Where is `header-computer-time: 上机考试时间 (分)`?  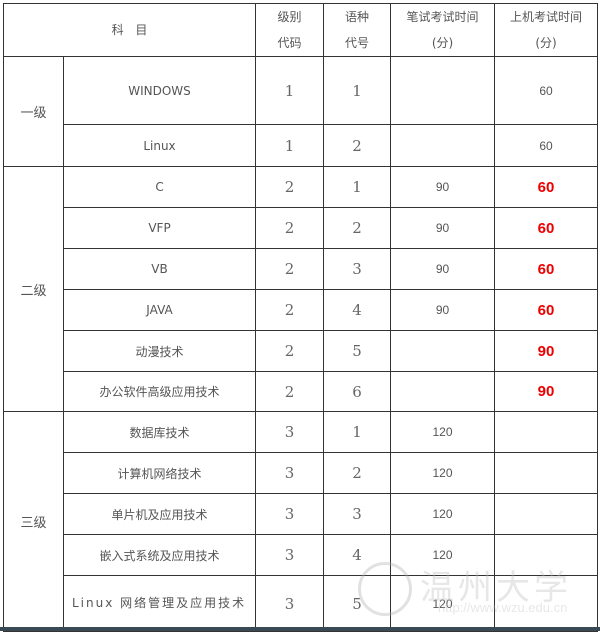
header-computer-time: 上机考试时间 (分) is located at coordinates (546, 30).